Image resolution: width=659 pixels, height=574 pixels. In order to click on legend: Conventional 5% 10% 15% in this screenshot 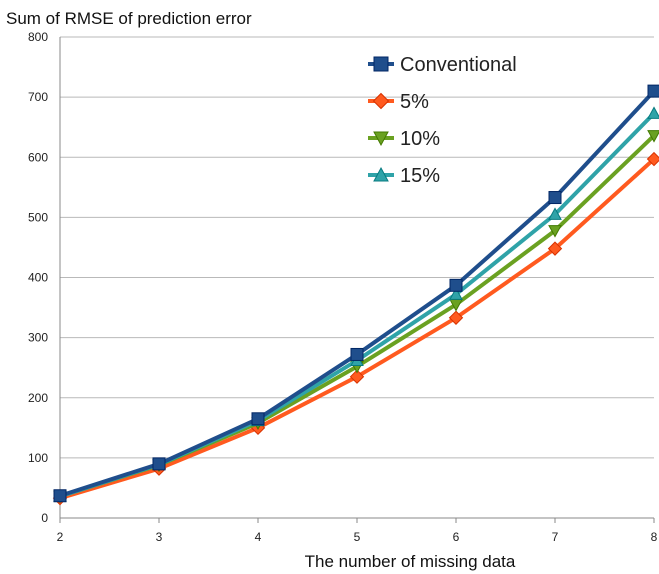, I will do `click(442, 120)`.